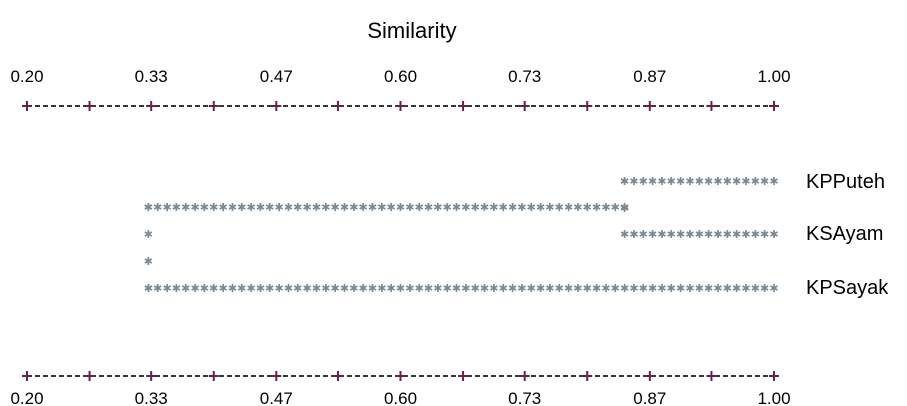 The height and width of the screenshot is (406, 907). I want to click on top-tick-label: 0.73, so click(524, 76).